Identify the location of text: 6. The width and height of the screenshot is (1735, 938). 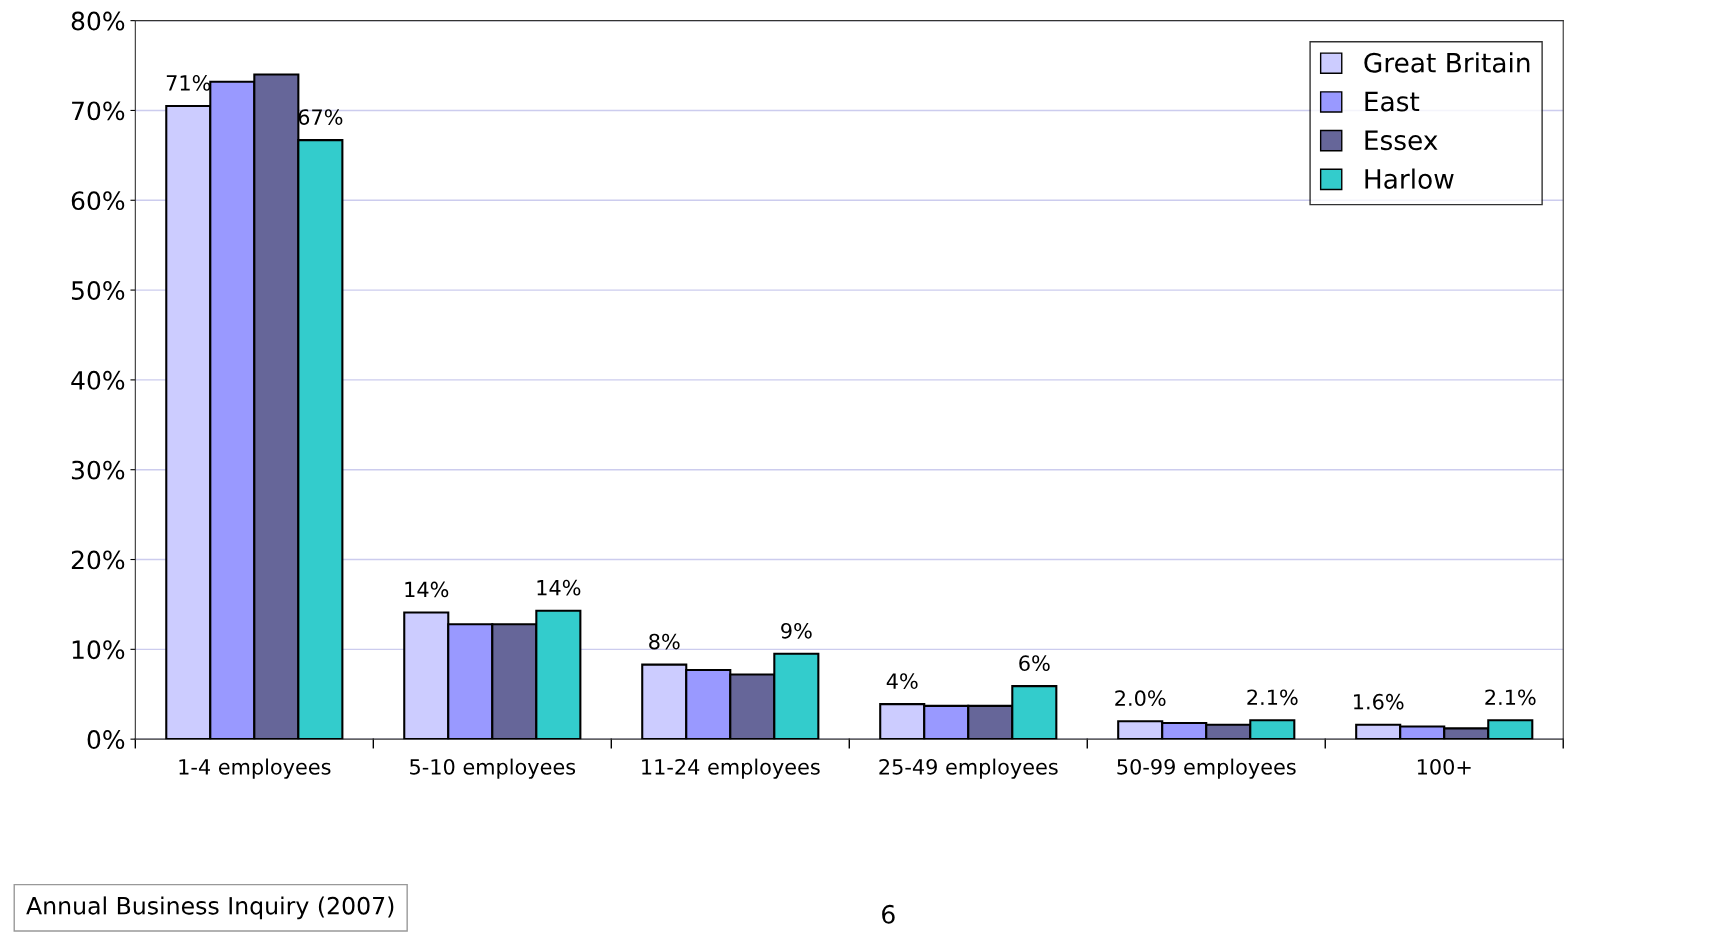
(888, 914).